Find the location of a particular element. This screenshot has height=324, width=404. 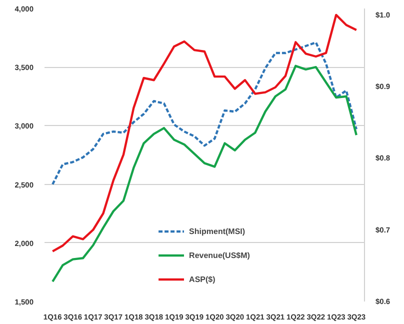

legend-label: Revenue(US$M) is located at coordinates (219, 255).